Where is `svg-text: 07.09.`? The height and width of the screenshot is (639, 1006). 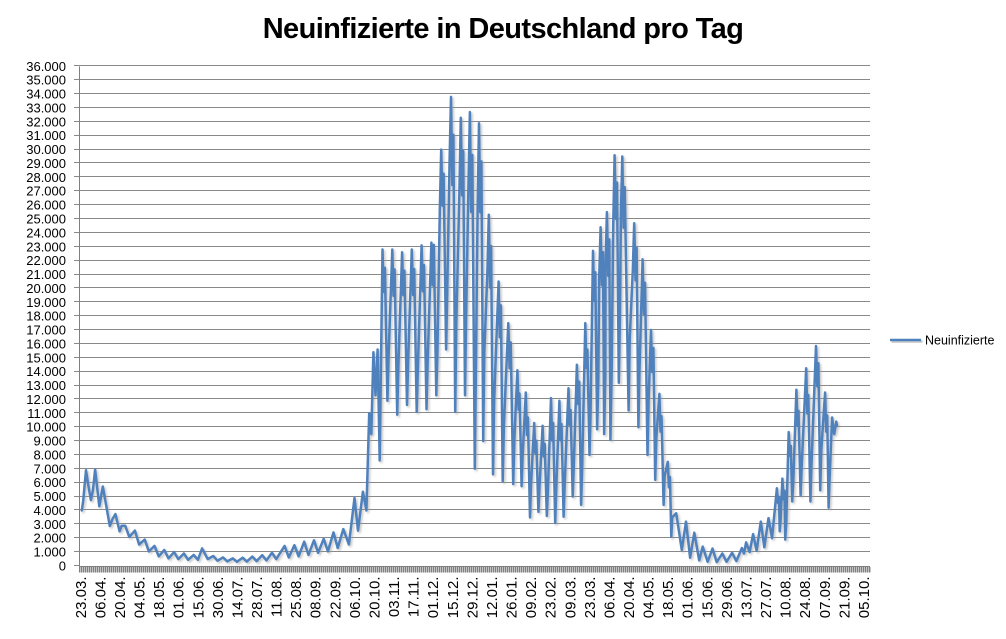 svg-text: 07.09. is located at coordinates (825, 598).